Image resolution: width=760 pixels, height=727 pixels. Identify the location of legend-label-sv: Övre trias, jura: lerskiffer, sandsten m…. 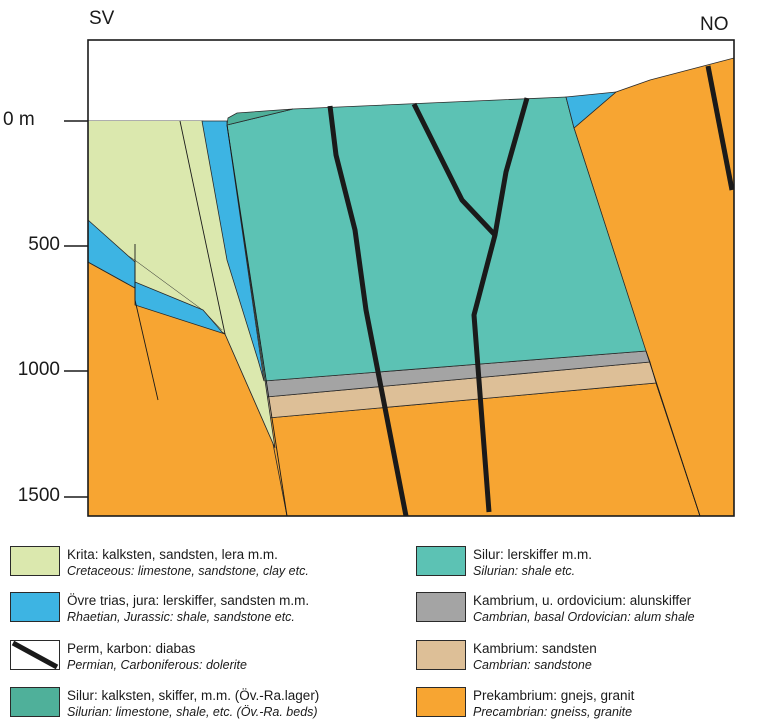
(188, 600).